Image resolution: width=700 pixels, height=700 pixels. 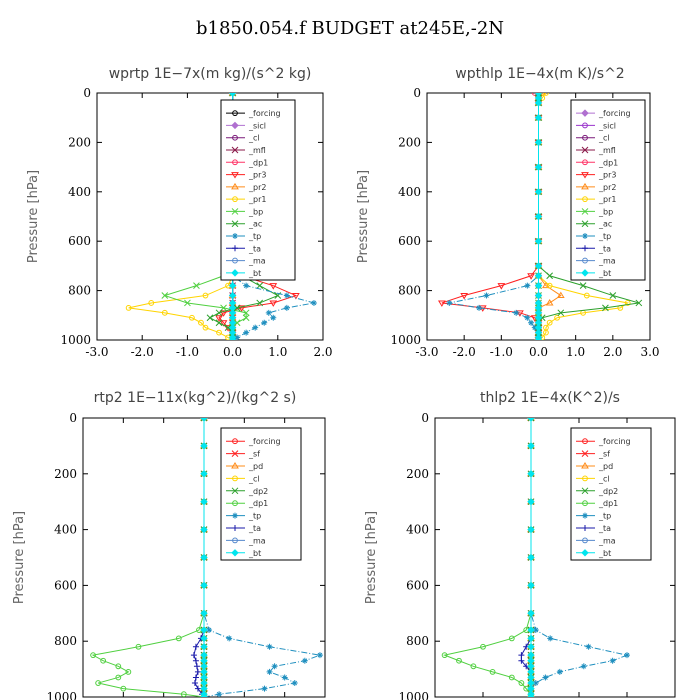 What do you see at coordinates (322, 352) in the screenshot?
I see `x-tick-label: 2.0` at bounding box center [322, 352].